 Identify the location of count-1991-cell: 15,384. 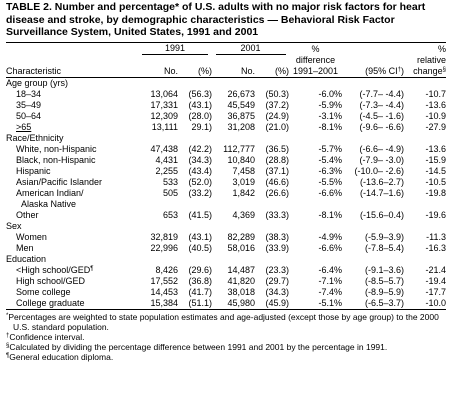
(164, 302).